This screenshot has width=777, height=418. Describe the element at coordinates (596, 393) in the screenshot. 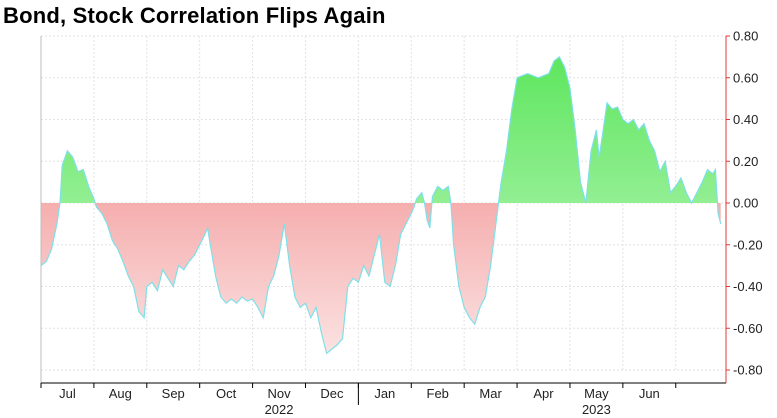

I see `x-tick-label: May` at that location.